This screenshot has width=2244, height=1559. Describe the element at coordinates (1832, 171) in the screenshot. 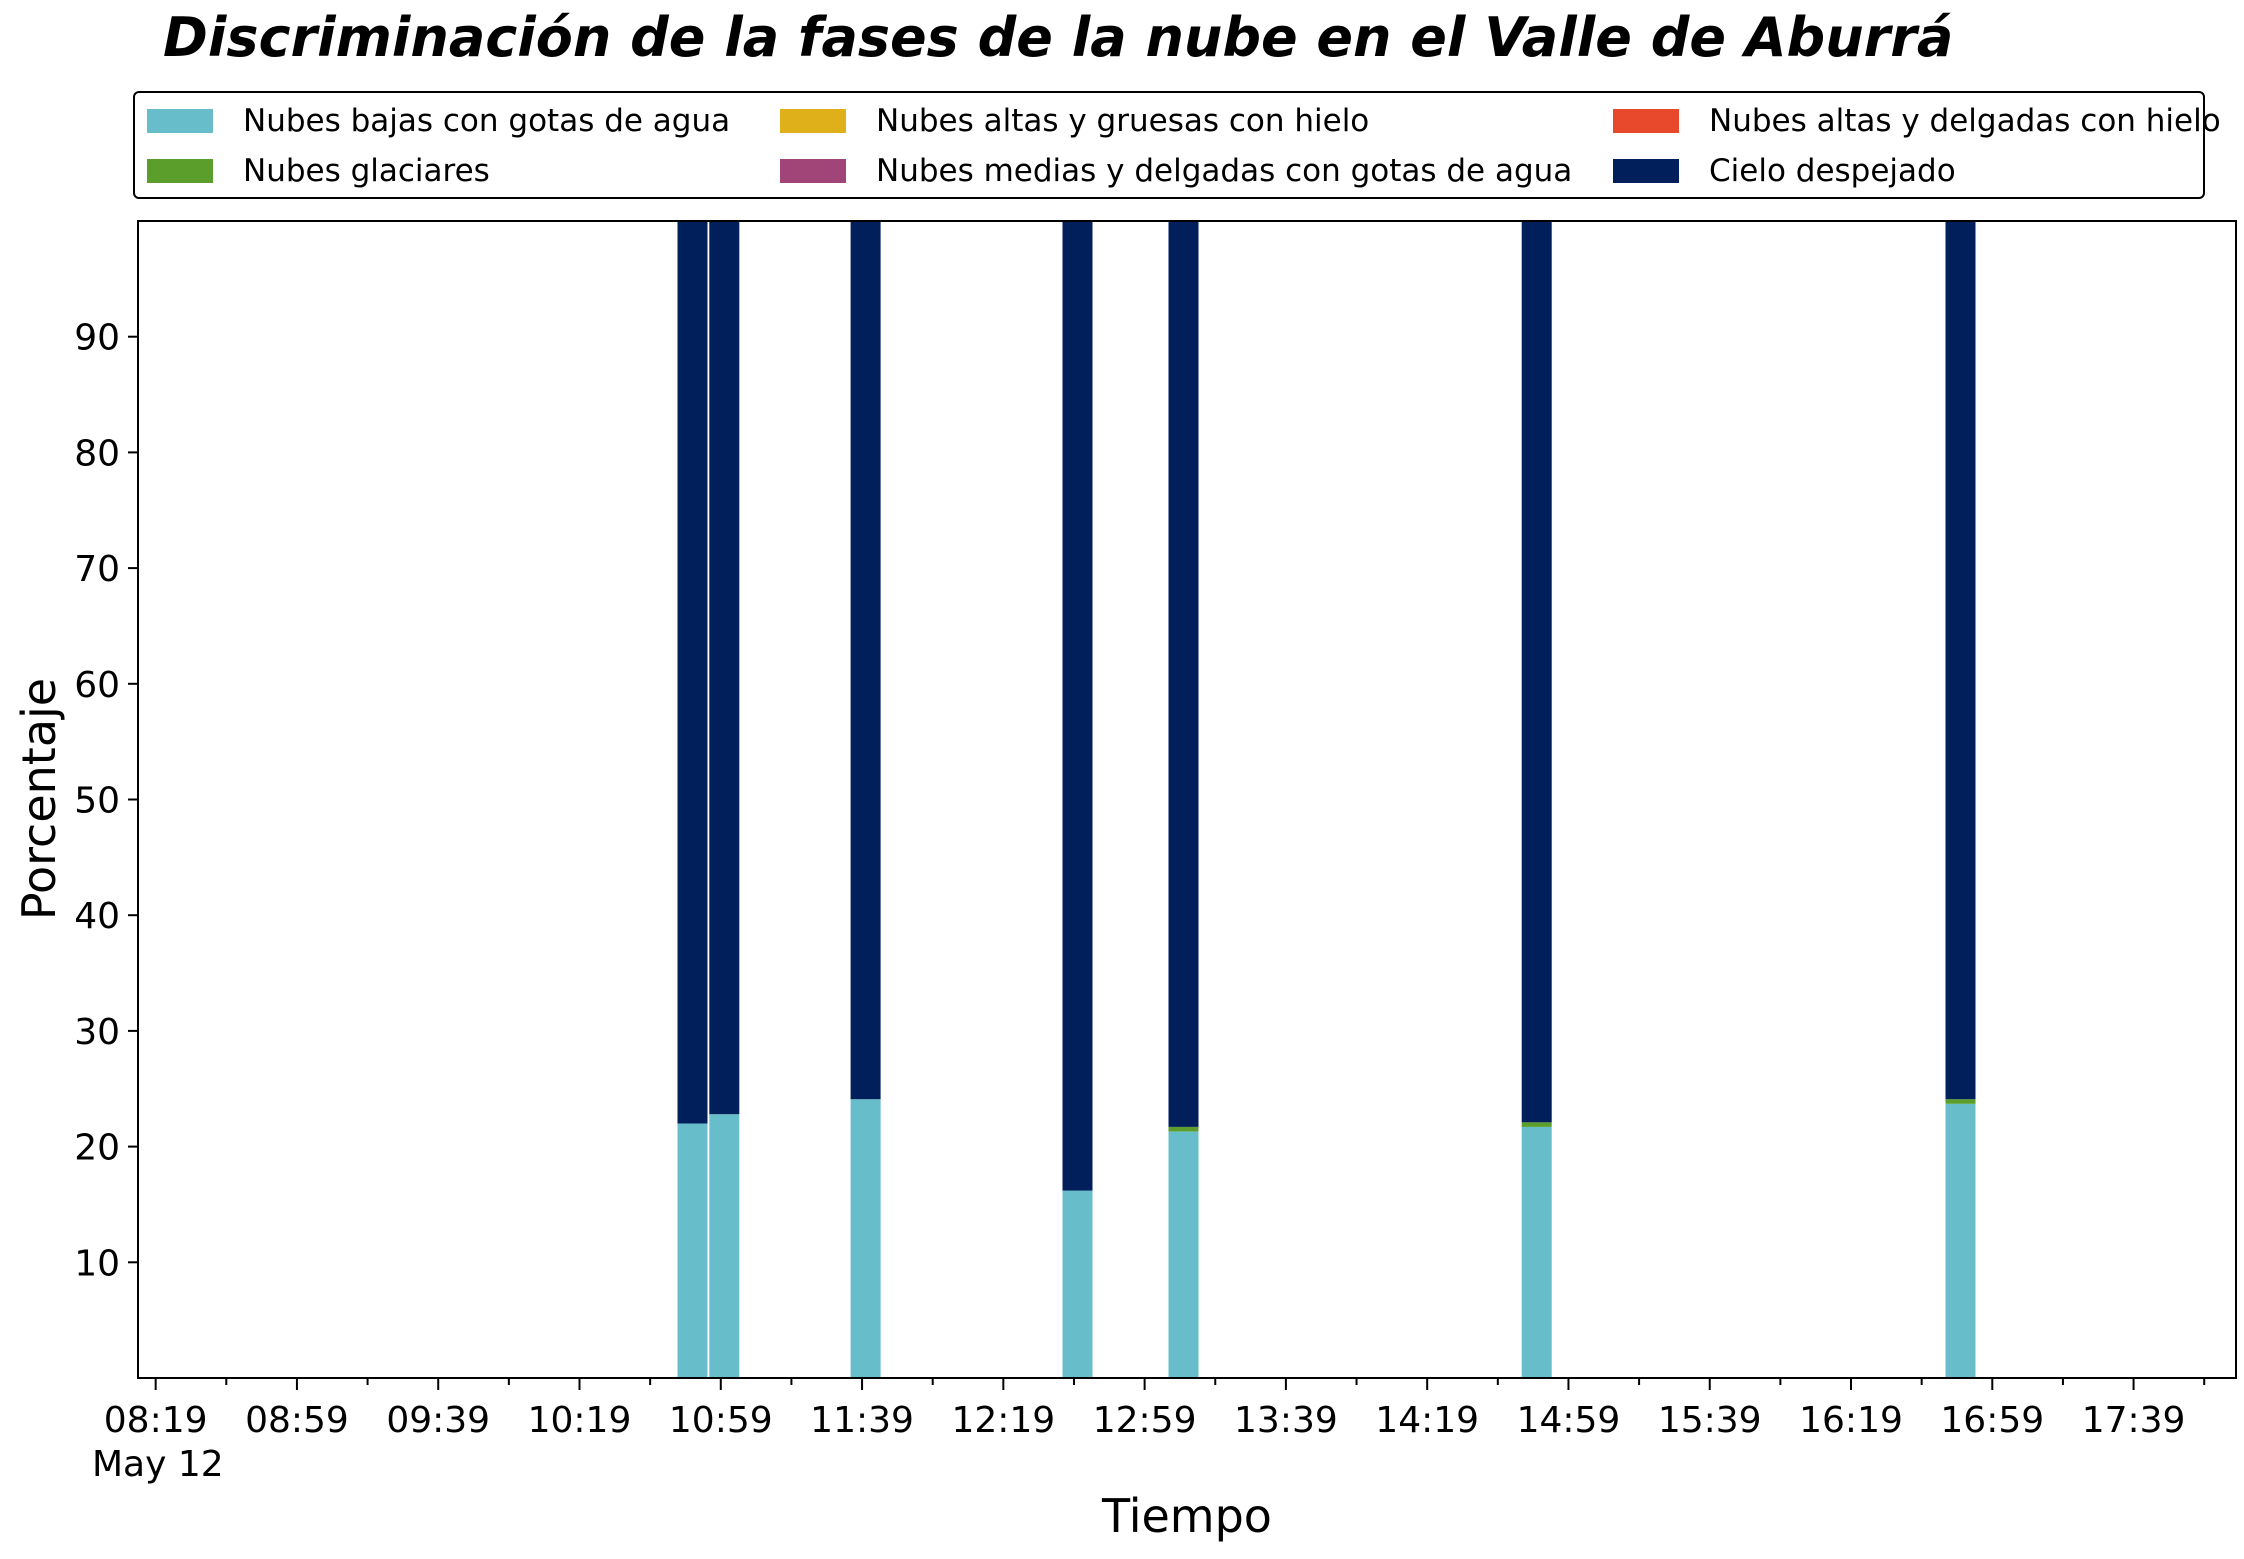

I see `legend-label: Cielo despejado` at that location.